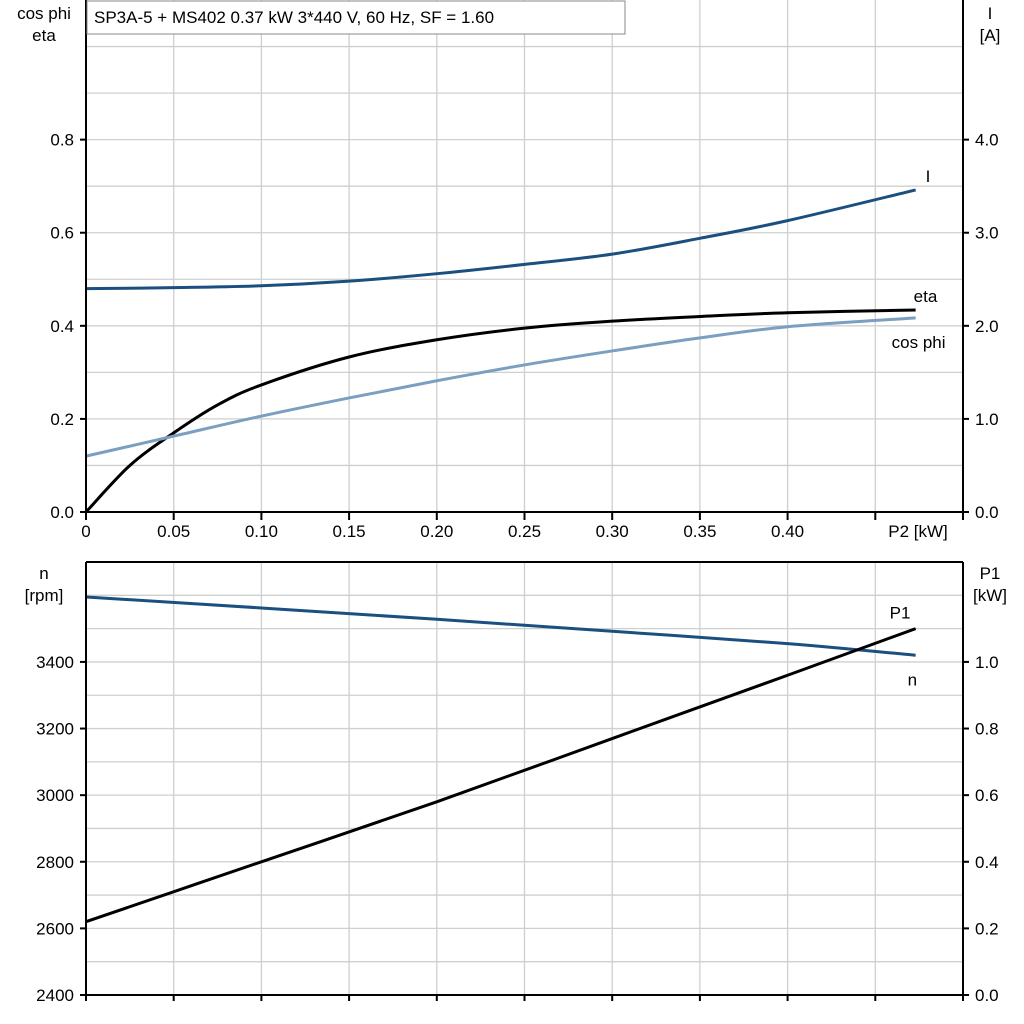 Image resolution: width=1024 pixels, height=1024 pixels. What do you see at coordinates (173, 531) in the screenshot?
I see `x-tick-label: 0.05` at bounding box center [173, 531].